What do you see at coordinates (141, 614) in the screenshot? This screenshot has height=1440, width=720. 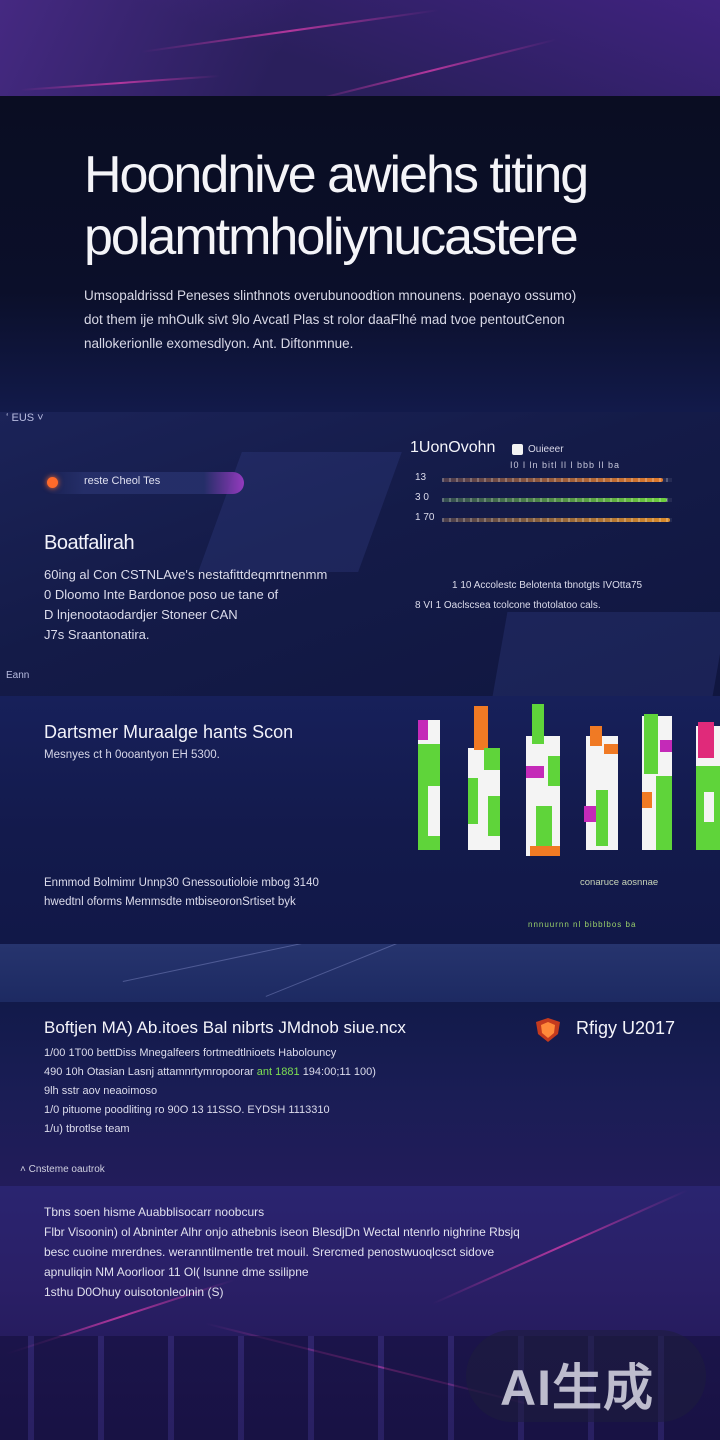 I see `section-body-line: D lnjenootaodardjer Stoneer CAN` at bounding box center [141, 614].